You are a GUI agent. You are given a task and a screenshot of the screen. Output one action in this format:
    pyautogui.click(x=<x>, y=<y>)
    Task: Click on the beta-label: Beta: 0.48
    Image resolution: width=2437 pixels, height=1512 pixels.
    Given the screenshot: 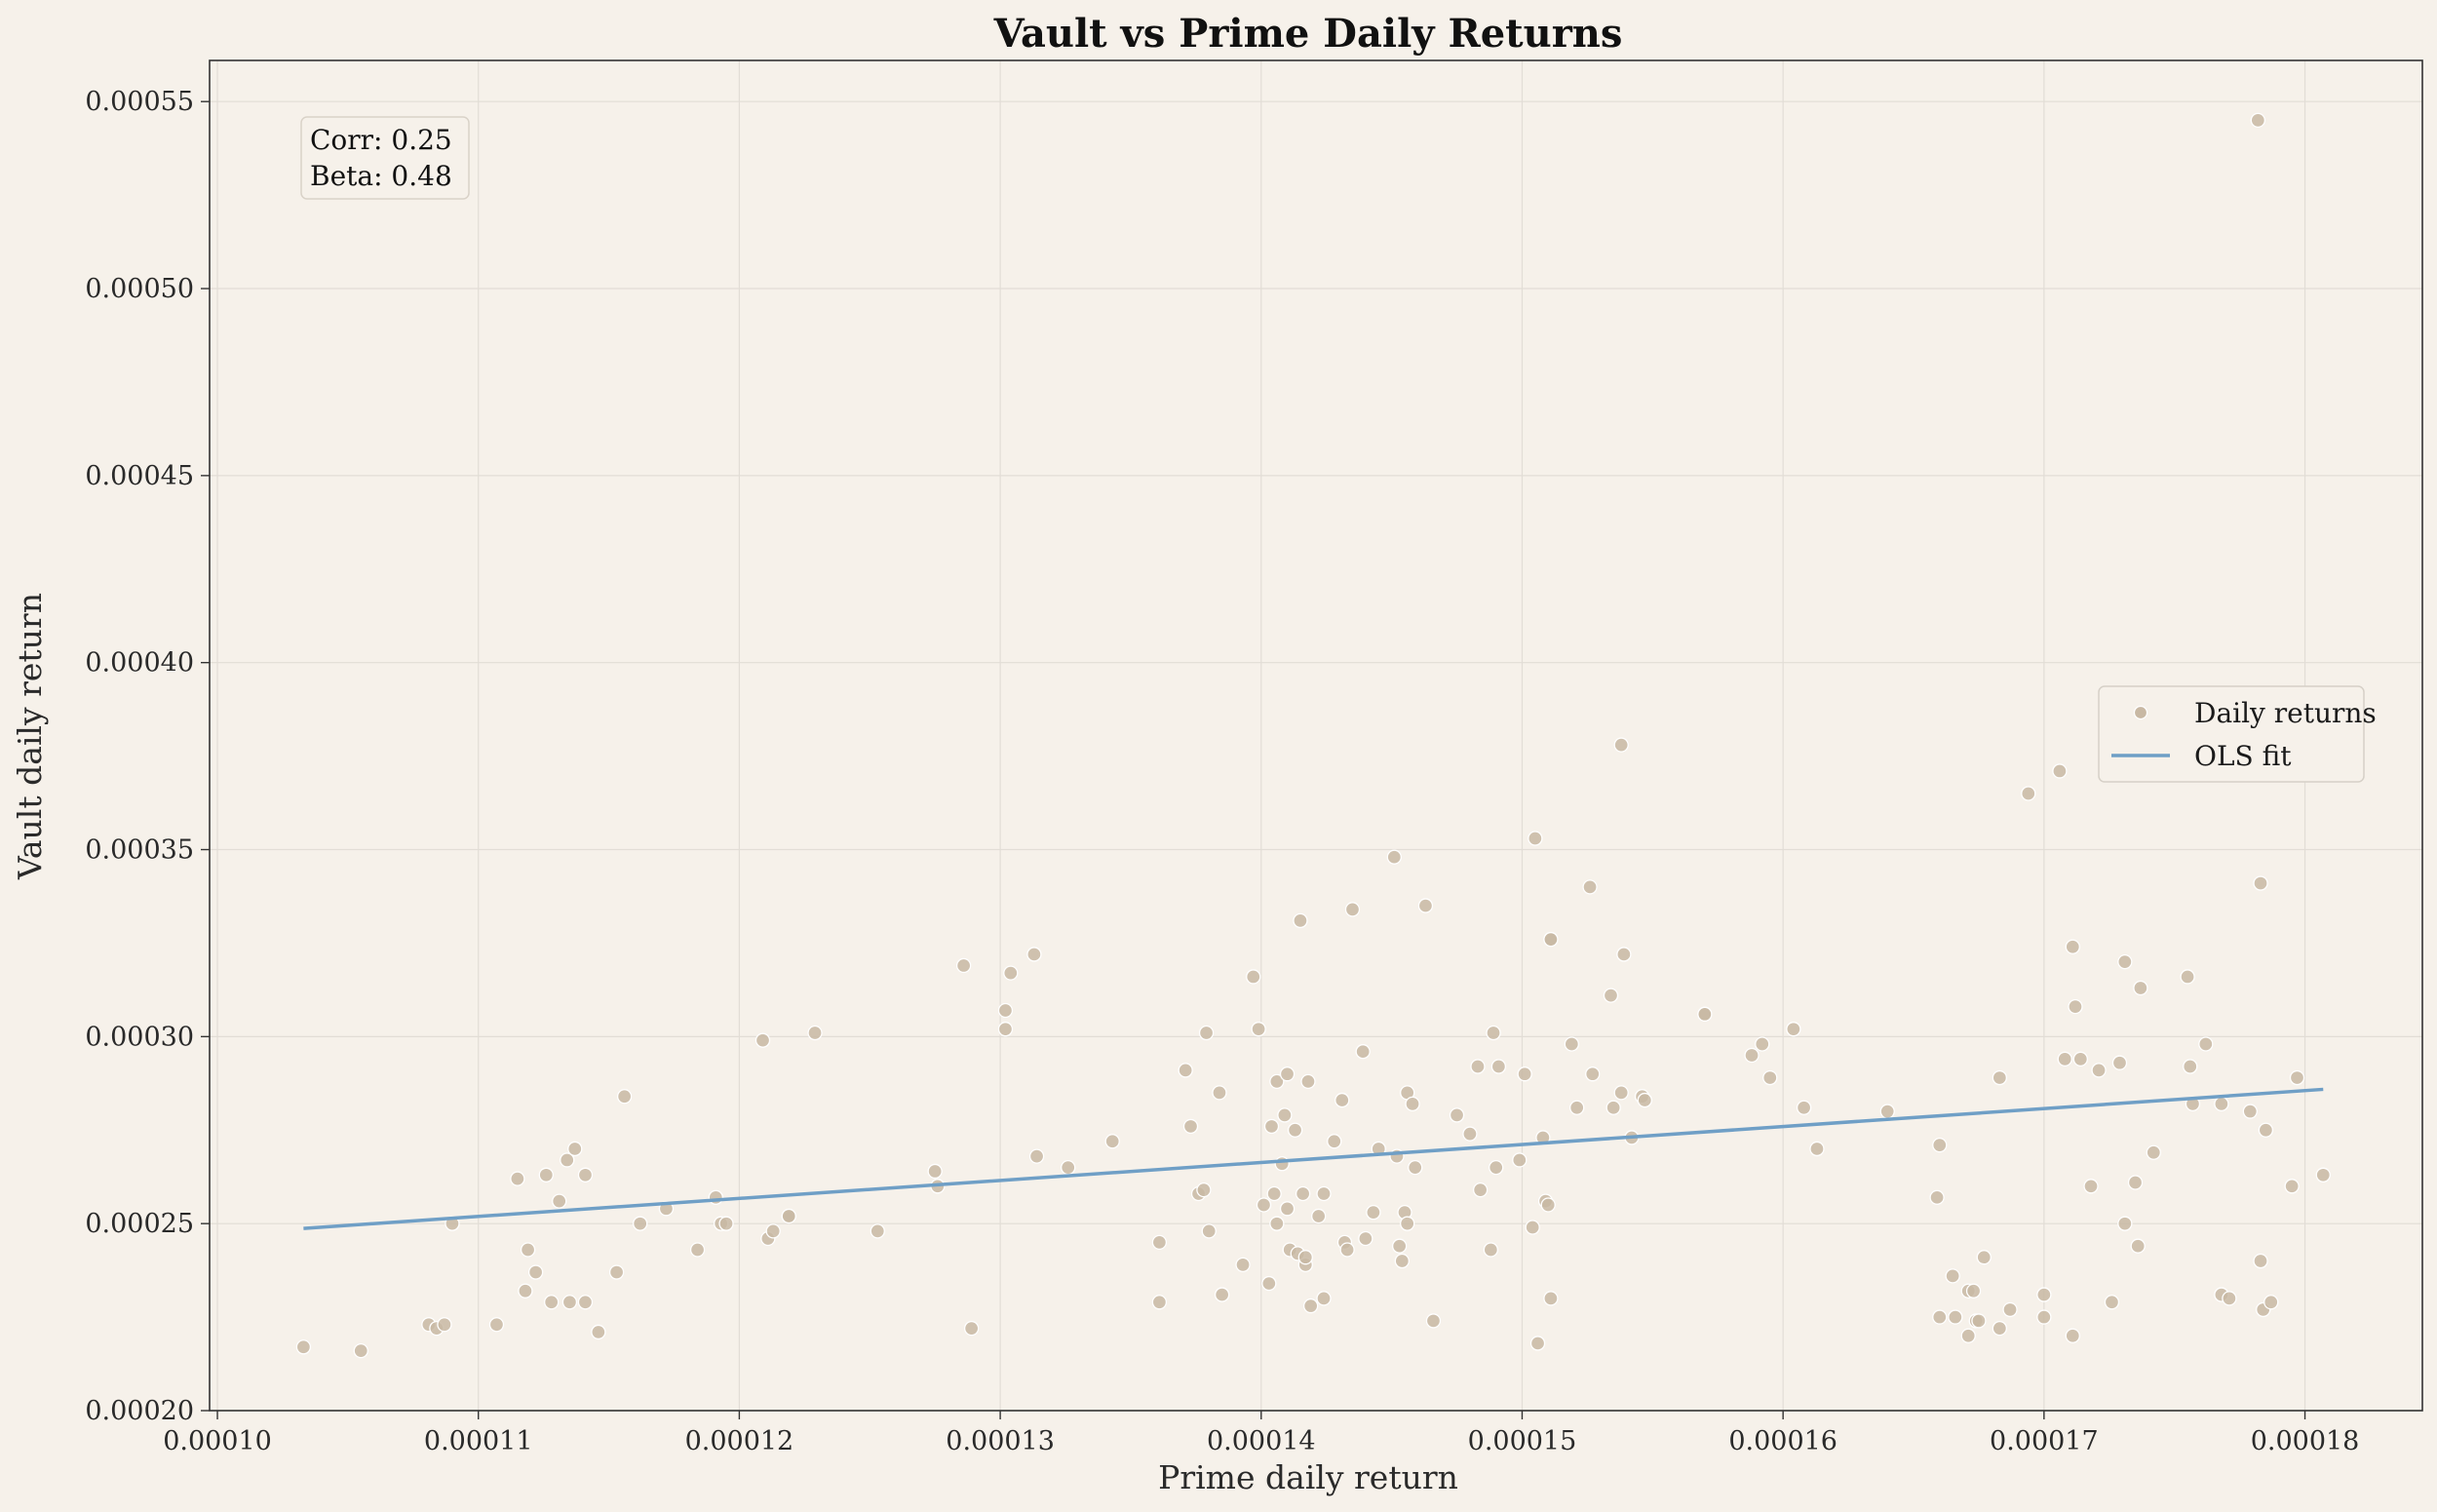 What is the action you would take?
    pyautogui.click(x=381, y=176)
    